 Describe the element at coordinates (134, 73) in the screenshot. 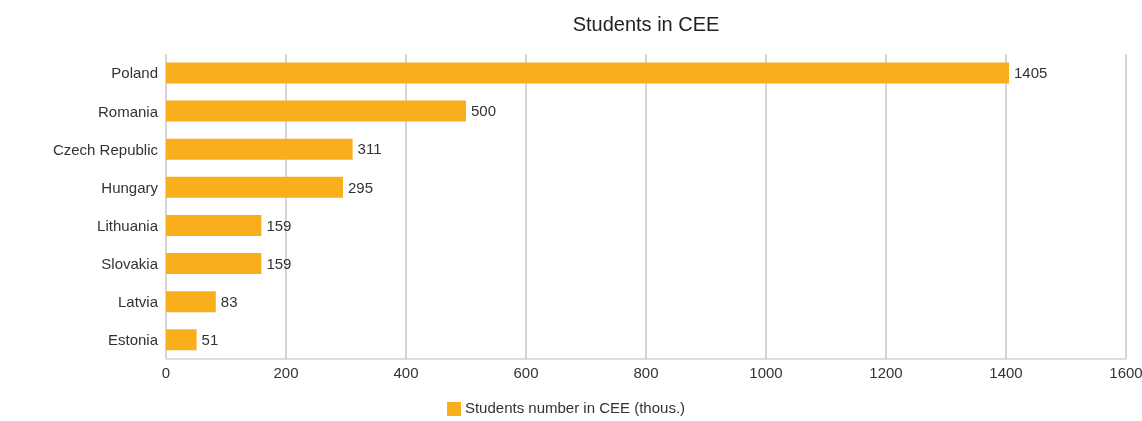

I see `y-tick-label: Poland` at that location.